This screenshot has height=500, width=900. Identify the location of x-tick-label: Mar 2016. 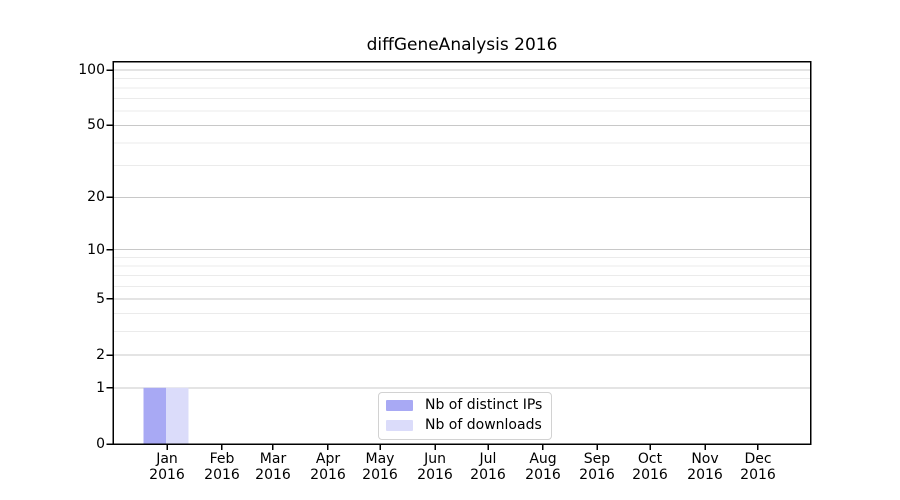
(273, 467).